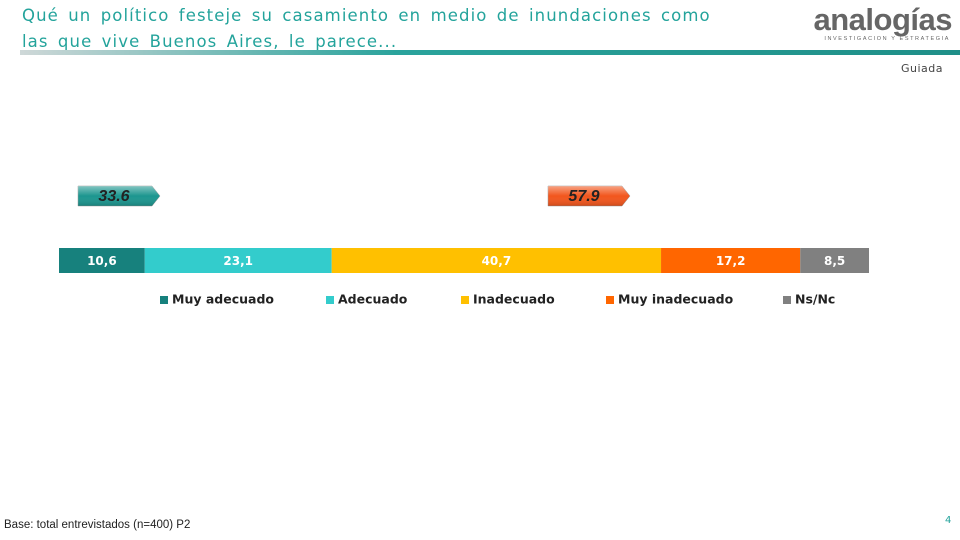 The image size is (960, 540). What do you see at coordinates (514, 299) in the screenshot?
I see `legend-label: Inadecuado` at bounding box center [514, 299].